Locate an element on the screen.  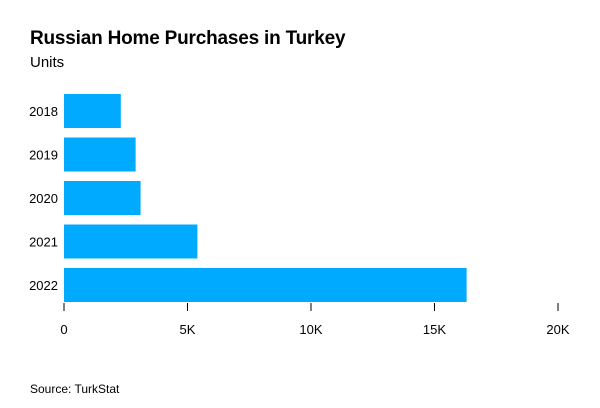
x-axis-ticks: 0 5K 10K 15K 20K is located at coordinates (315, 320).